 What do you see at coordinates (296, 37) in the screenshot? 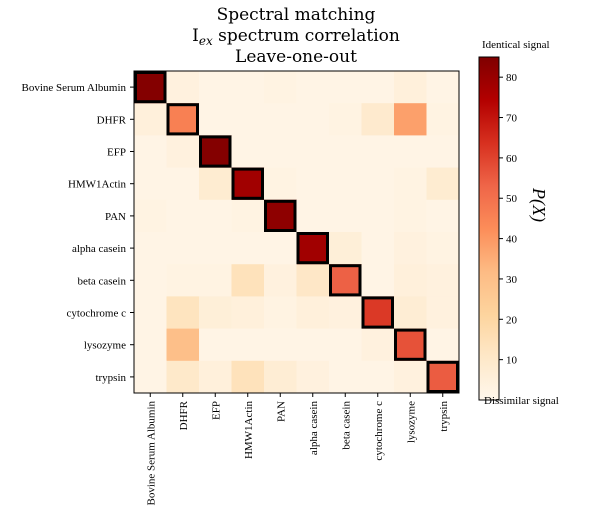
I see `chart-title-line-2: Iex spectrum correlation` at bounding box center [296, 37].